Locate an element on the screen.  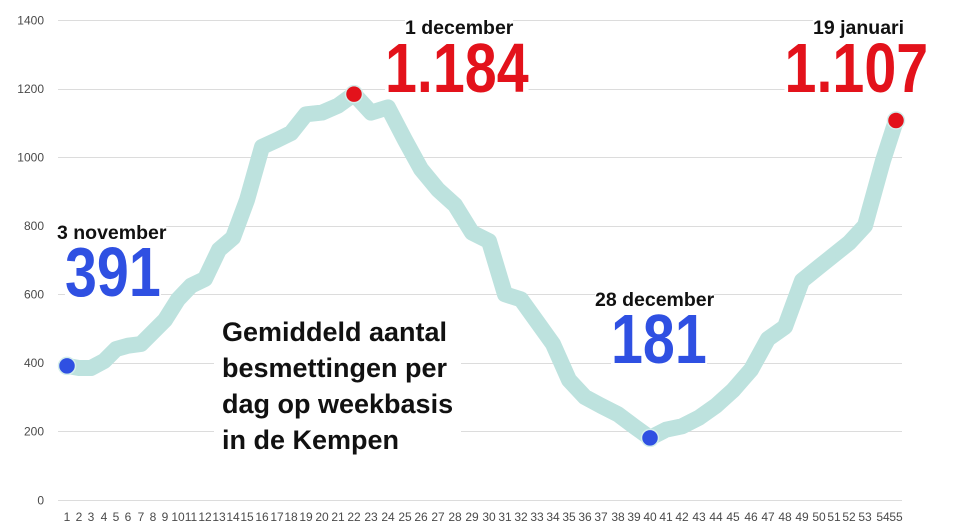
annotation-value-label: 1.107 is located at coordinates (856, 68).